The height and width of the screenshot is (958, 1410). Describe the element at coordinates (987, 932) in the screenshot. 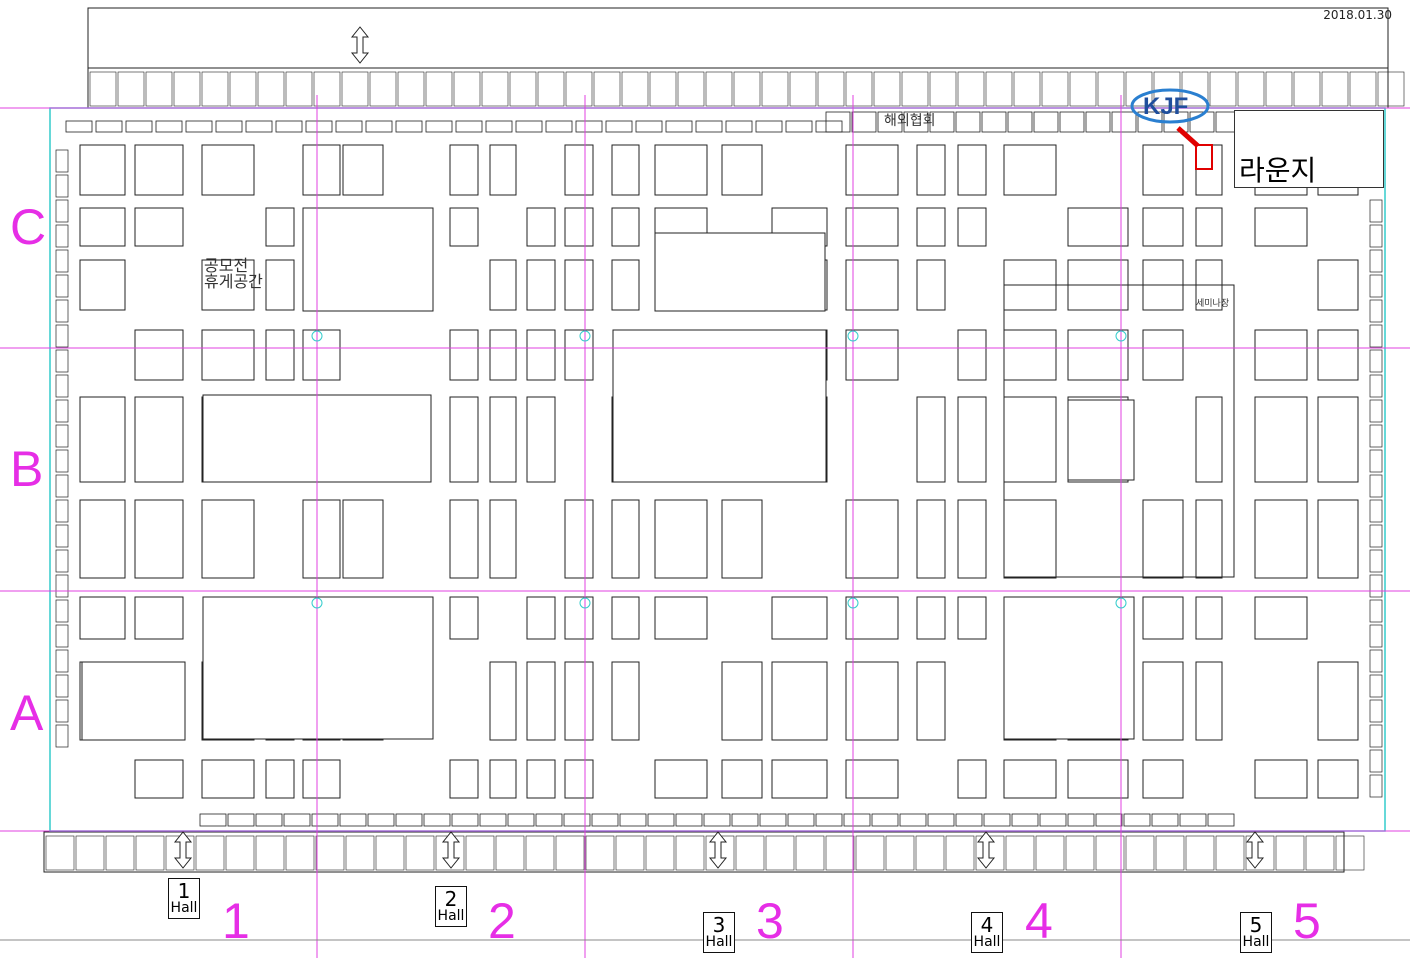

I see `hall-4-sign: 4 Hall` at that location.